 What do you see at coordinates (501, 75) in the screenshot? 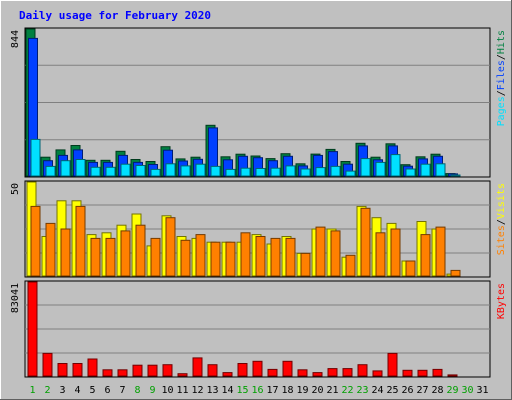
I see `legend-entry: Files` at bounding box center [501, 75].